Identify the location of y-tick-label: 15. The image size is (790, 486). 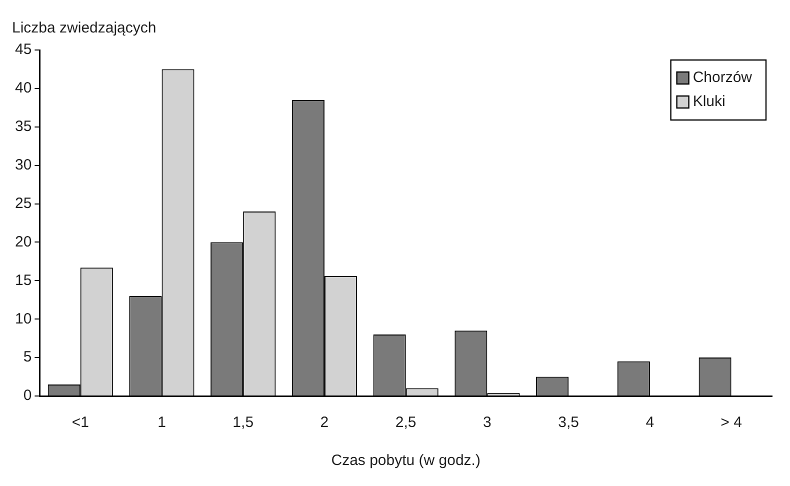
(23, 280).